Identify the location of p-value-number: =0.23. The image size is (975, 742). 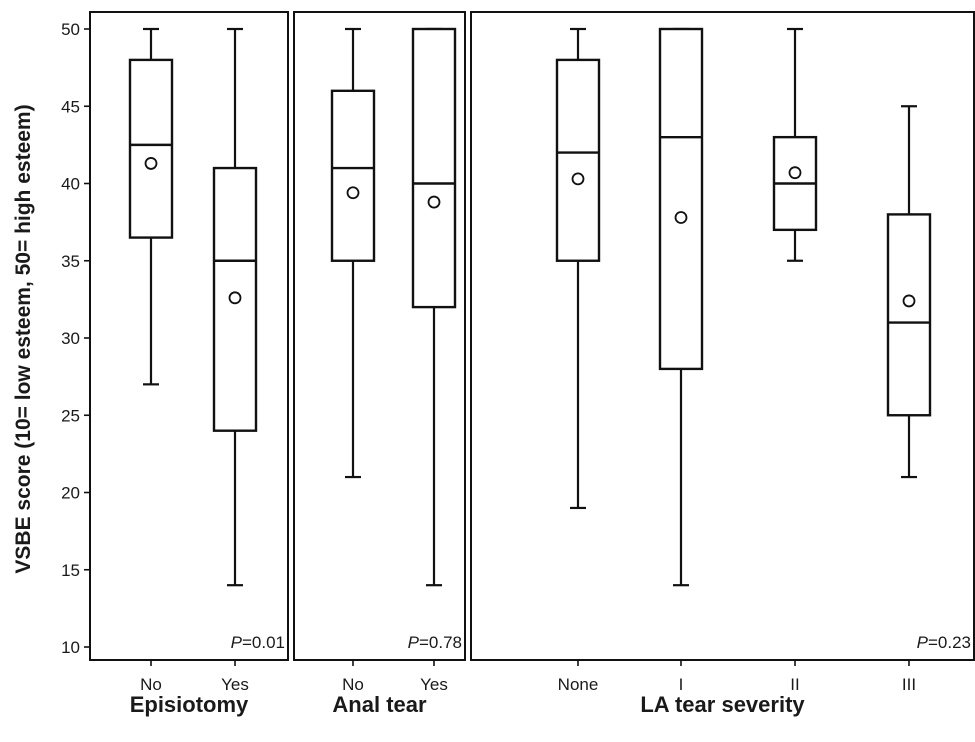
(949, 642).